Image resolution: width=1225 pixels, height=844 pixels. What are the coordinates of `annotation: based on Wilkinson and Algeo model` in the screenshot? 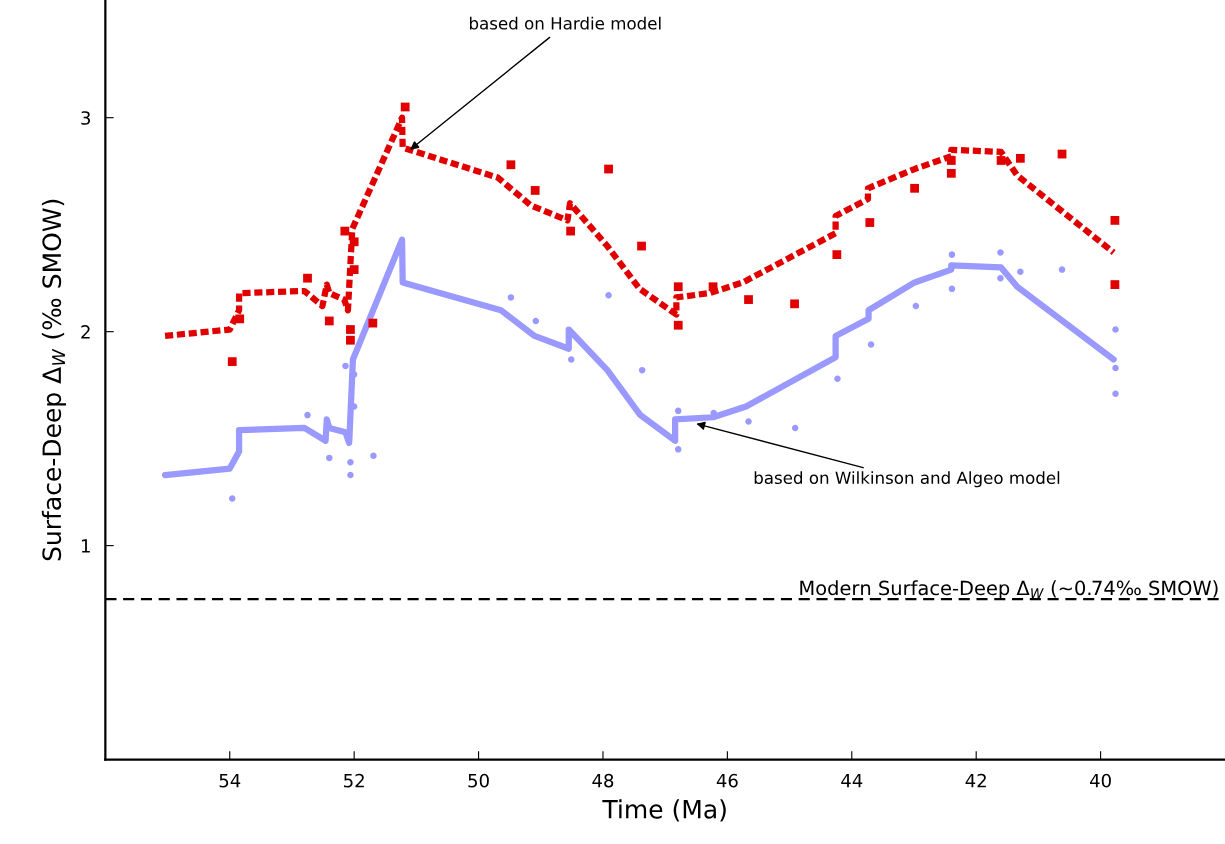 It's located at (907, 479).